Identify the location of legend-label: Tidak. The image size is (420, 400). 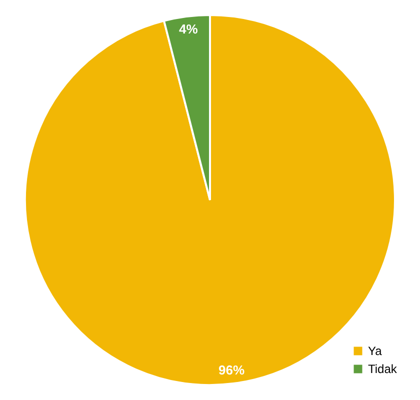
(383, 369).